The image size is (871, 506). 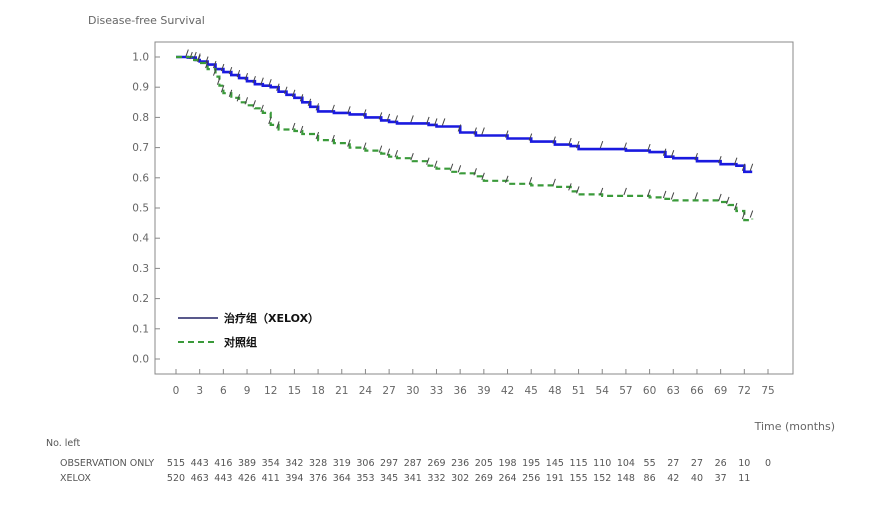 What do you see at coordinates (140, 209) in the screenshot?
I see `y-tick-label: 0.5` at bounding box center [140, 209].